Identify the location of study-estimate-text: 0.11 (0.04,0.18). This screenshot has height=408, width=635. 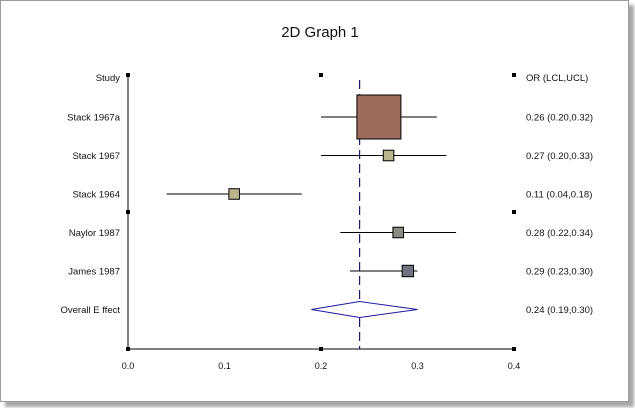
(559, 195).